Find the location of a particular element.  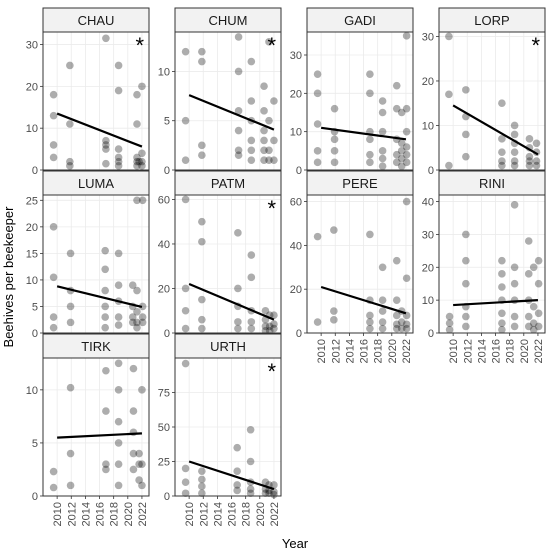

x-tick-label: 2012 is located at coordinates (336, 351).